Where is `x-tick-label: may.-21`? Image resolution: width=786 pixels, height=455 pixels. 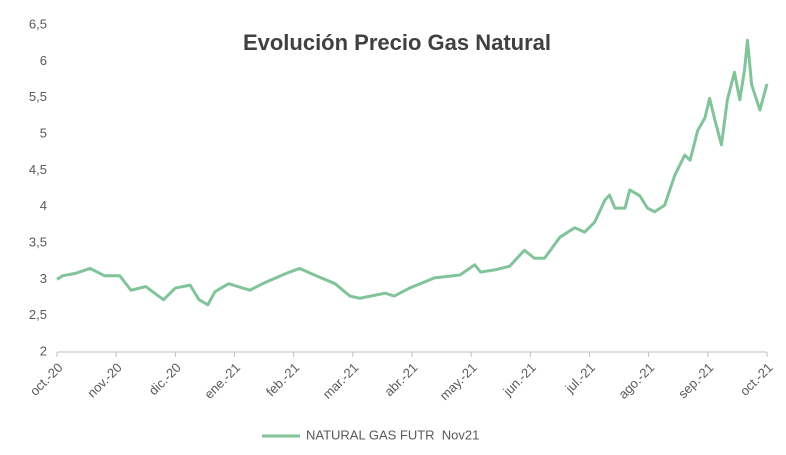
x-tick-label: may.-21 is located at coordinates (458, 381).